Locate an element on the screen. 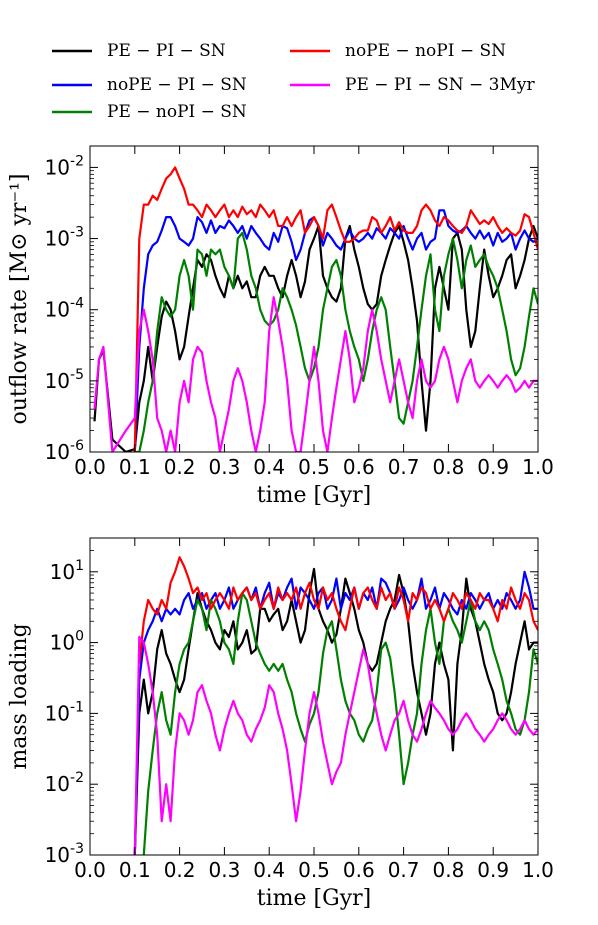 The image size is (598, 925). y-tick-label: 10⁻⁵ is located at coordinates (64, 380).